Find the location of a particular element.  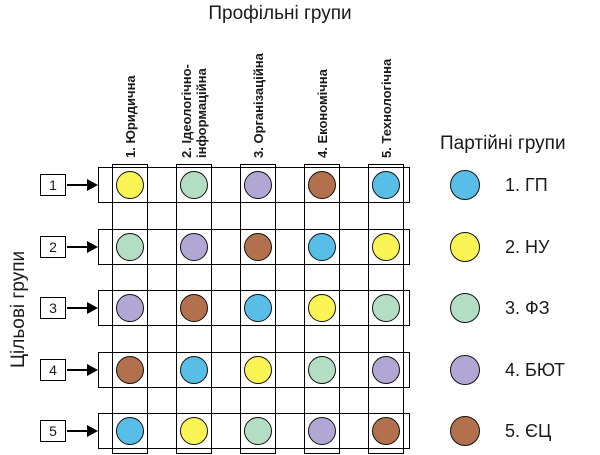

legend-label: 5. ЄЦ is located at coordinates (528, 431).